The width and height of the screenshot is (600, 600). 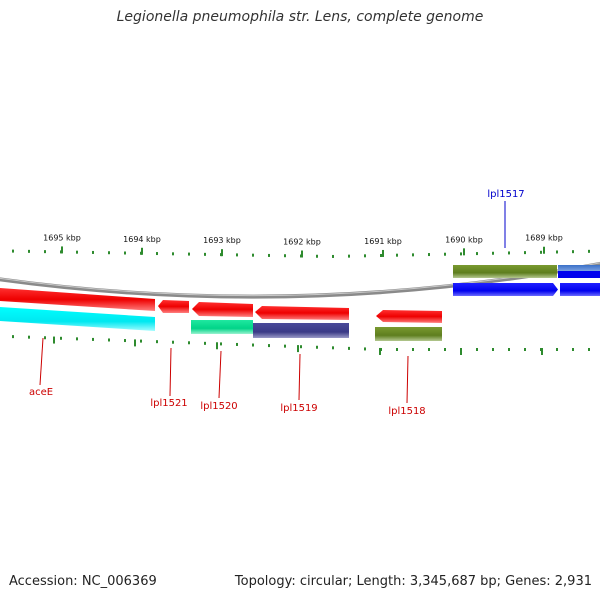 What do you see at coordinates (220, 374) in the screenshot?
I see `leader-lpl1520` at bounding box center [220, 374].